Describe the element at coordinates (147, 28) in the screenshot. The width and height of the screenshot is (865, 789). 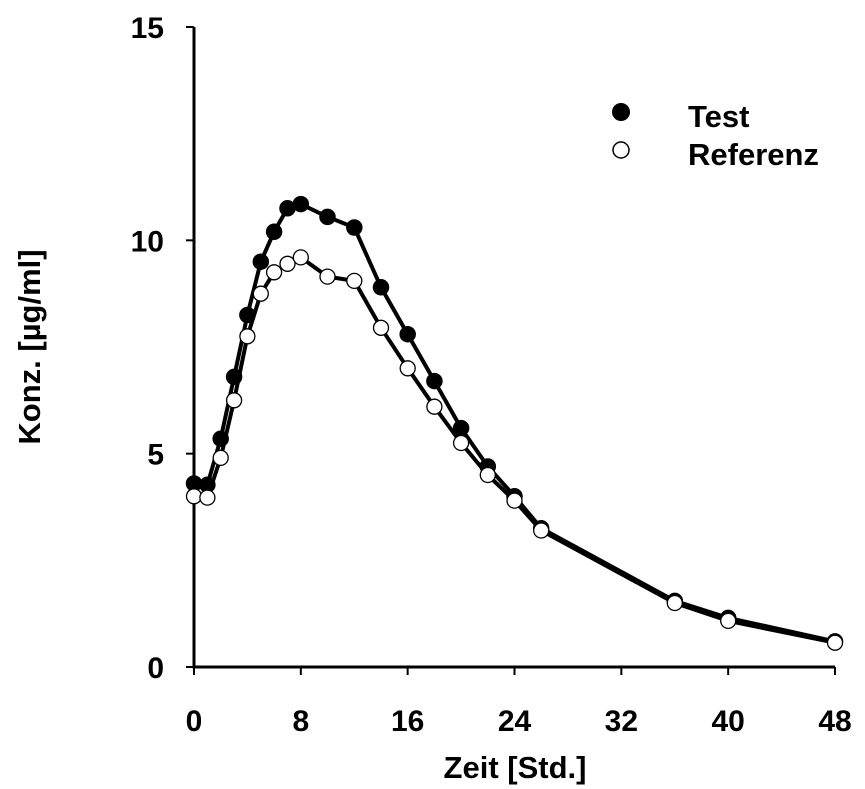
I see `y-tick-label: 15` at that location.